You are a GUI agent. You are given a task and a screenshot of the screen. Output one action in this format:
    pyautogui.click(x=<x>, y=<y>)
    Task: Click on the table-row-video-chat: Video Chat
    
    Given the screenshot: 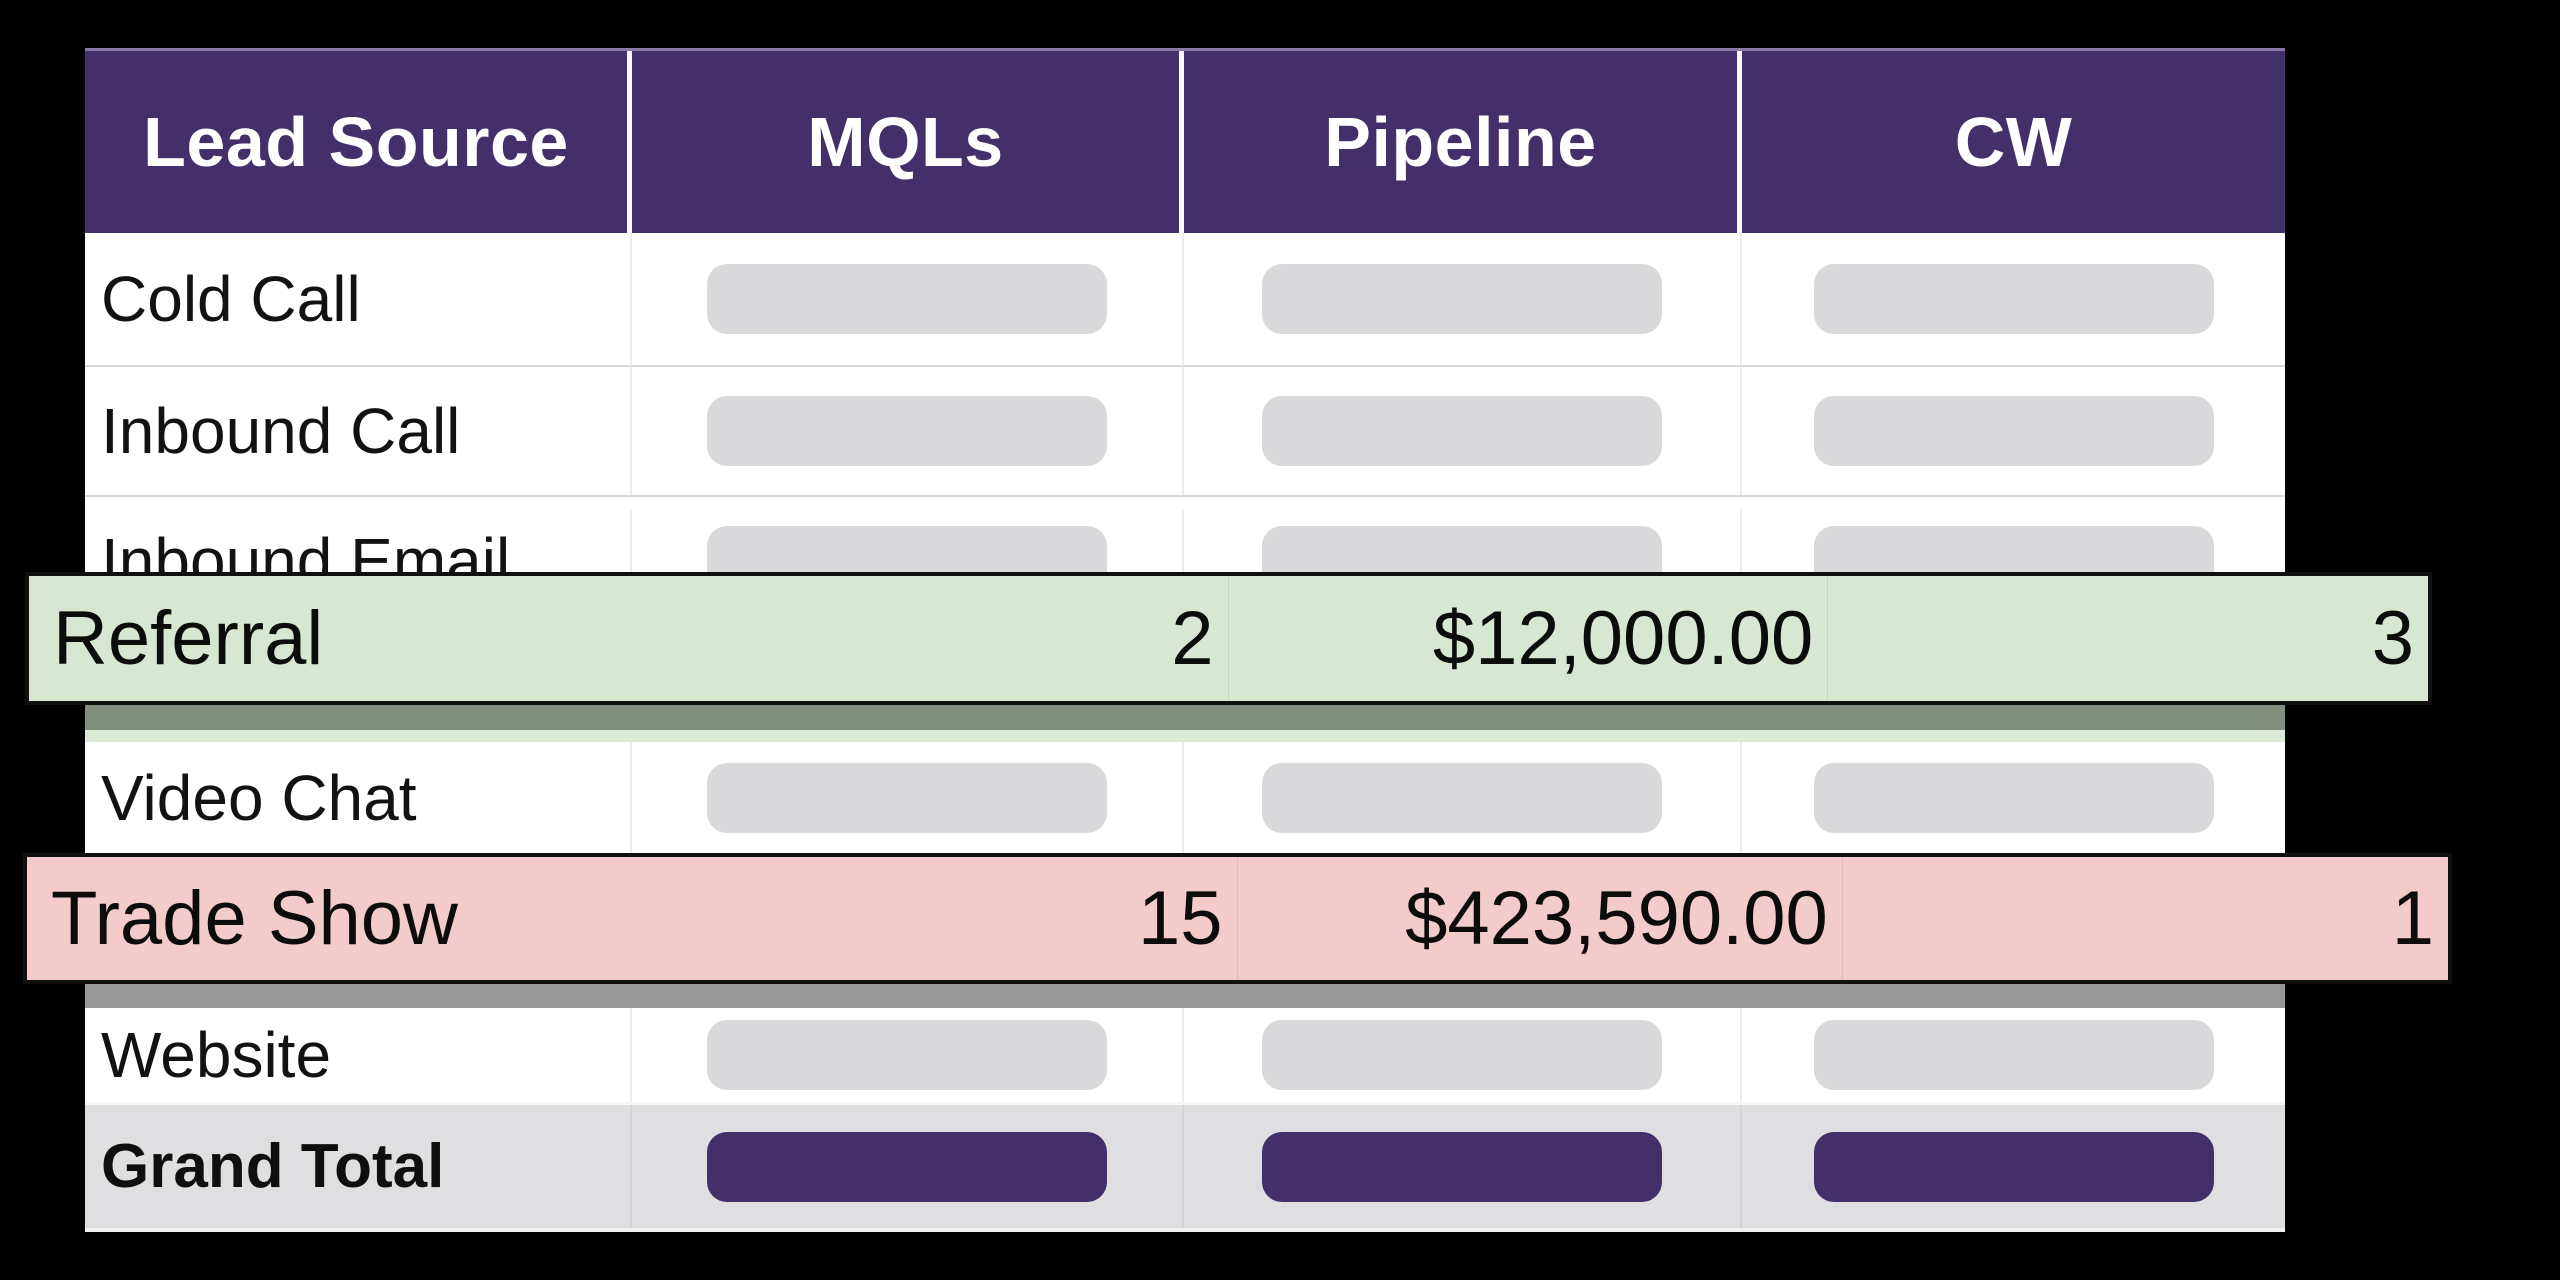 What is the action you would take?
    pyautogui.click(x=1185, y=797)
    